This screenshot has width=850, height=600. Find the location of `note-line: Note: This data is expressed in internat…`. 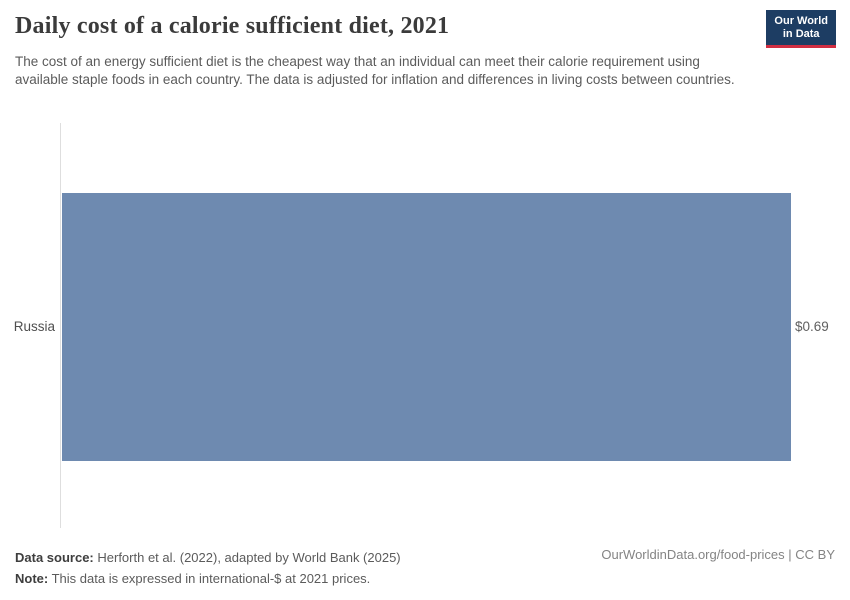

note-line: Note: This data is expressed in internat… is located at coordinates (208, 578).